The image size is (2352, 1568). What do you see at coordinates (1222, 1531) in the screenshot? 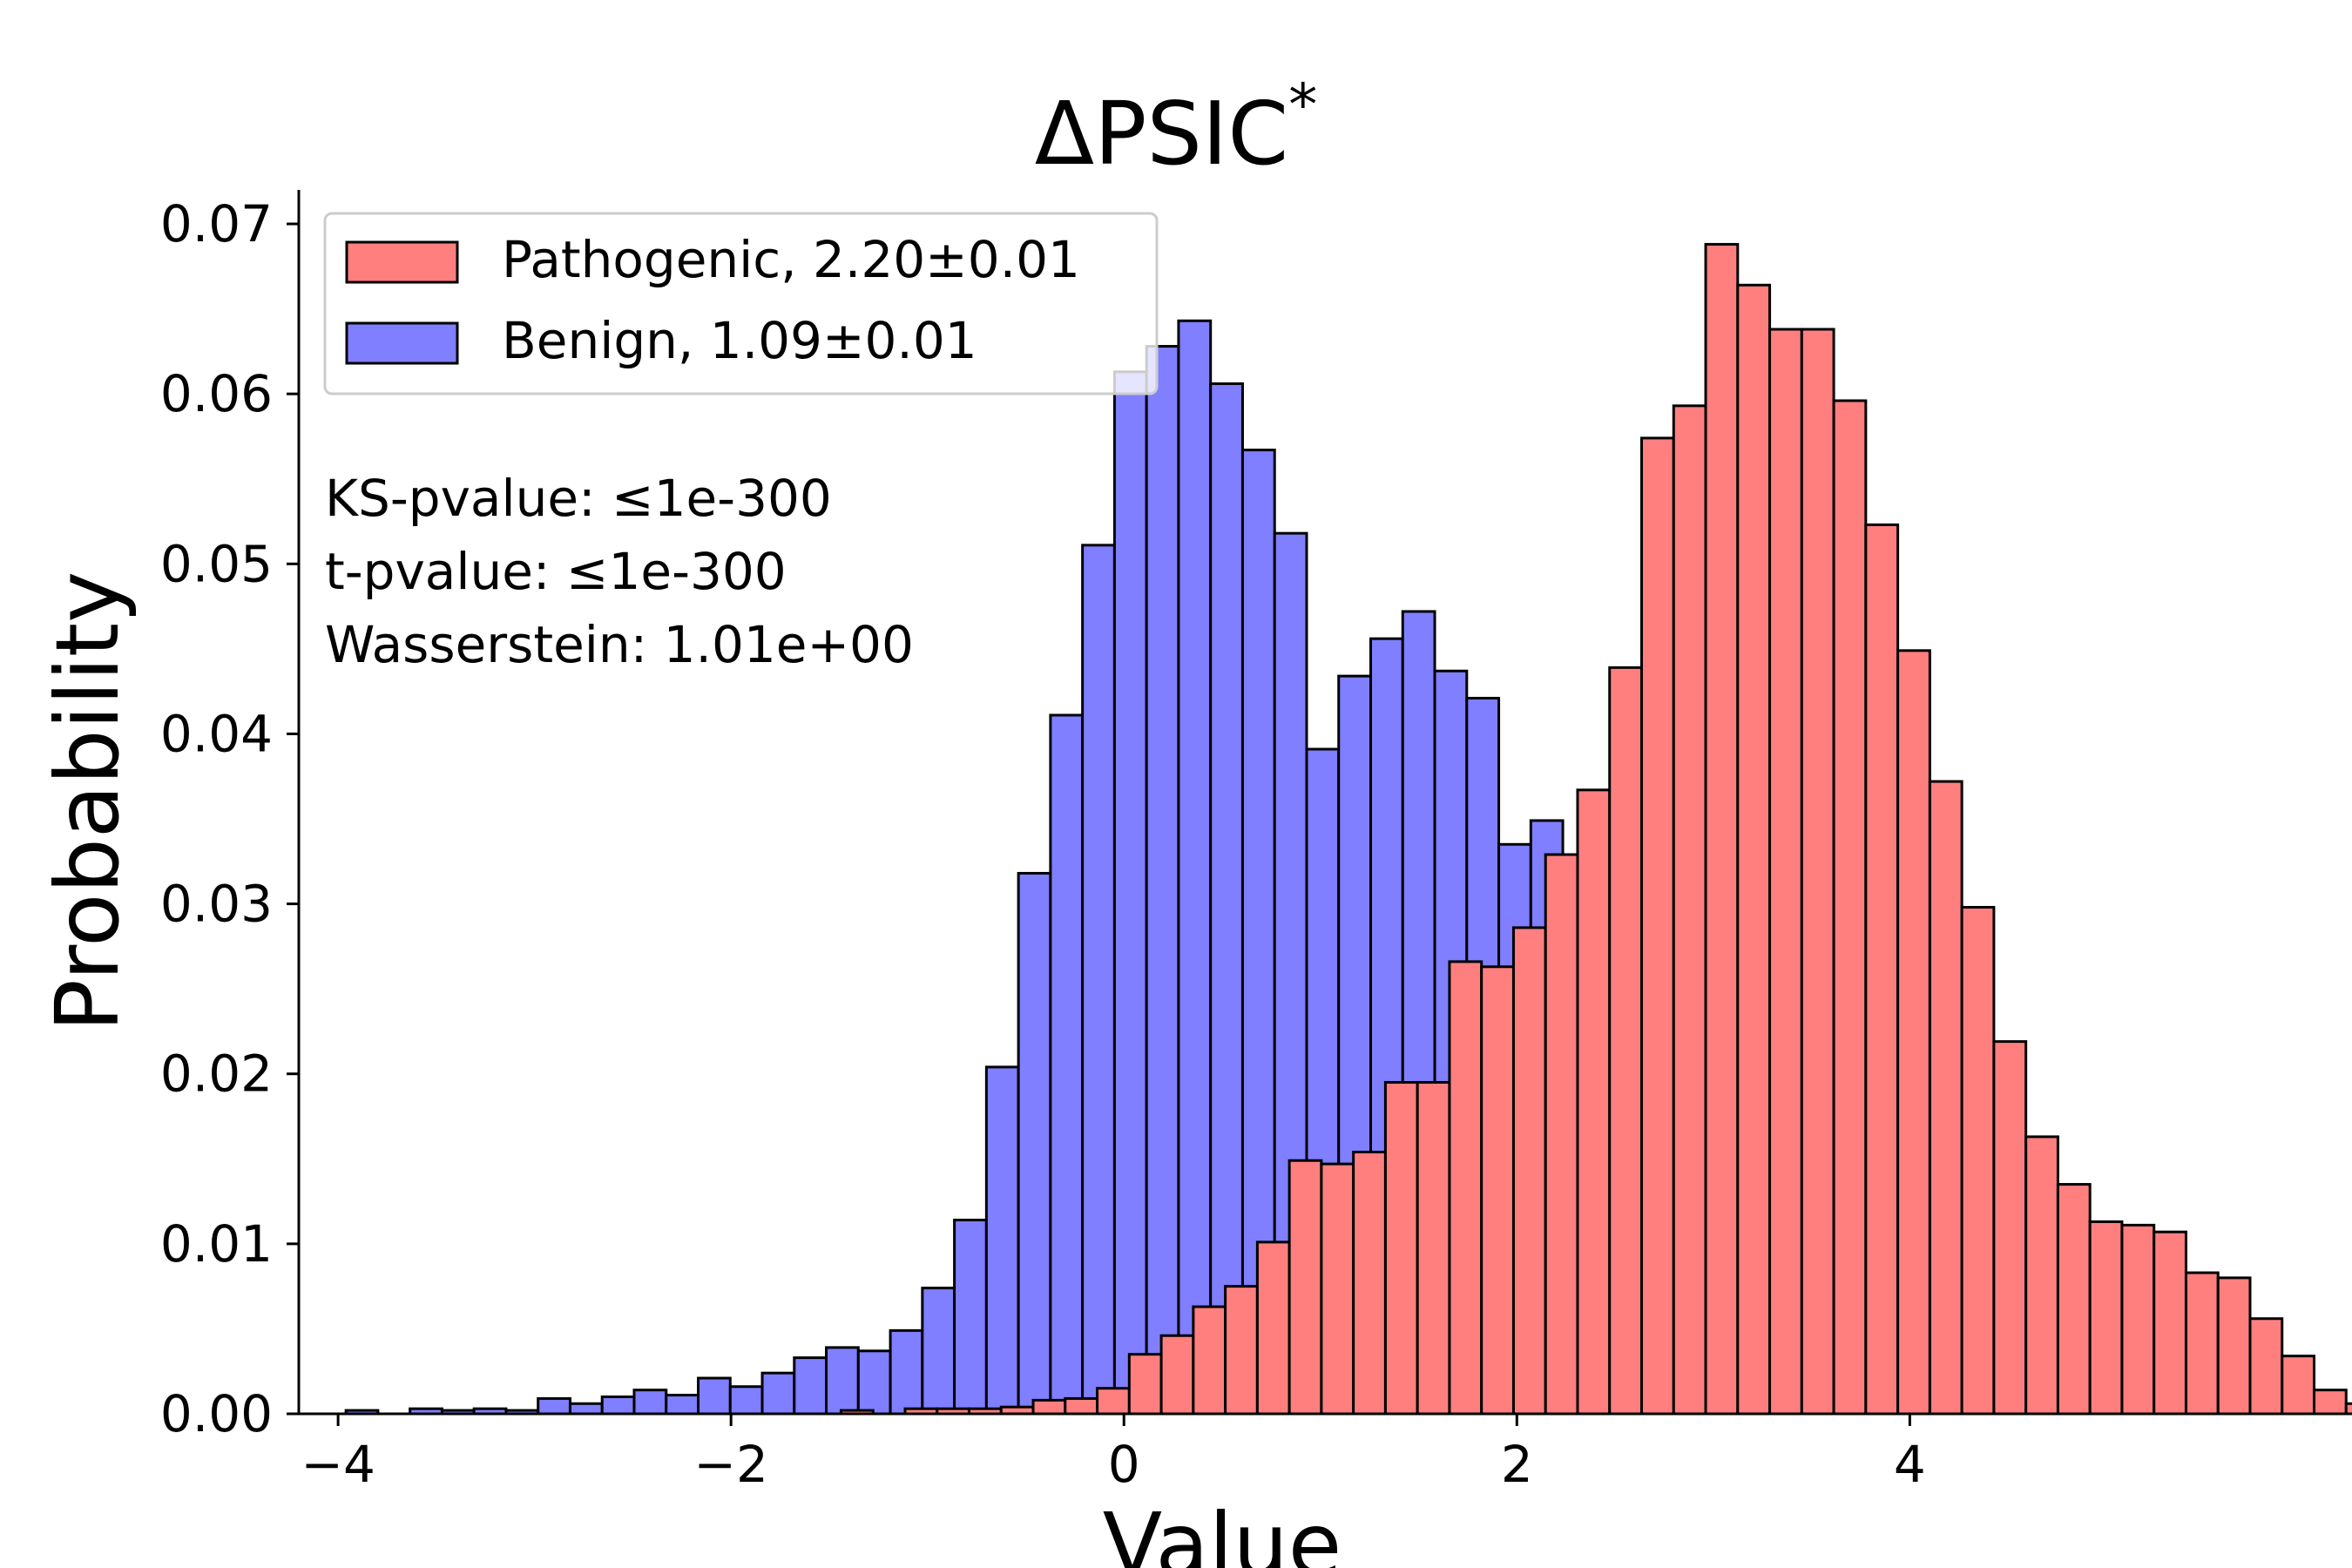
I see `x-axis-label: Value` at bounding box center [1222, 1531].